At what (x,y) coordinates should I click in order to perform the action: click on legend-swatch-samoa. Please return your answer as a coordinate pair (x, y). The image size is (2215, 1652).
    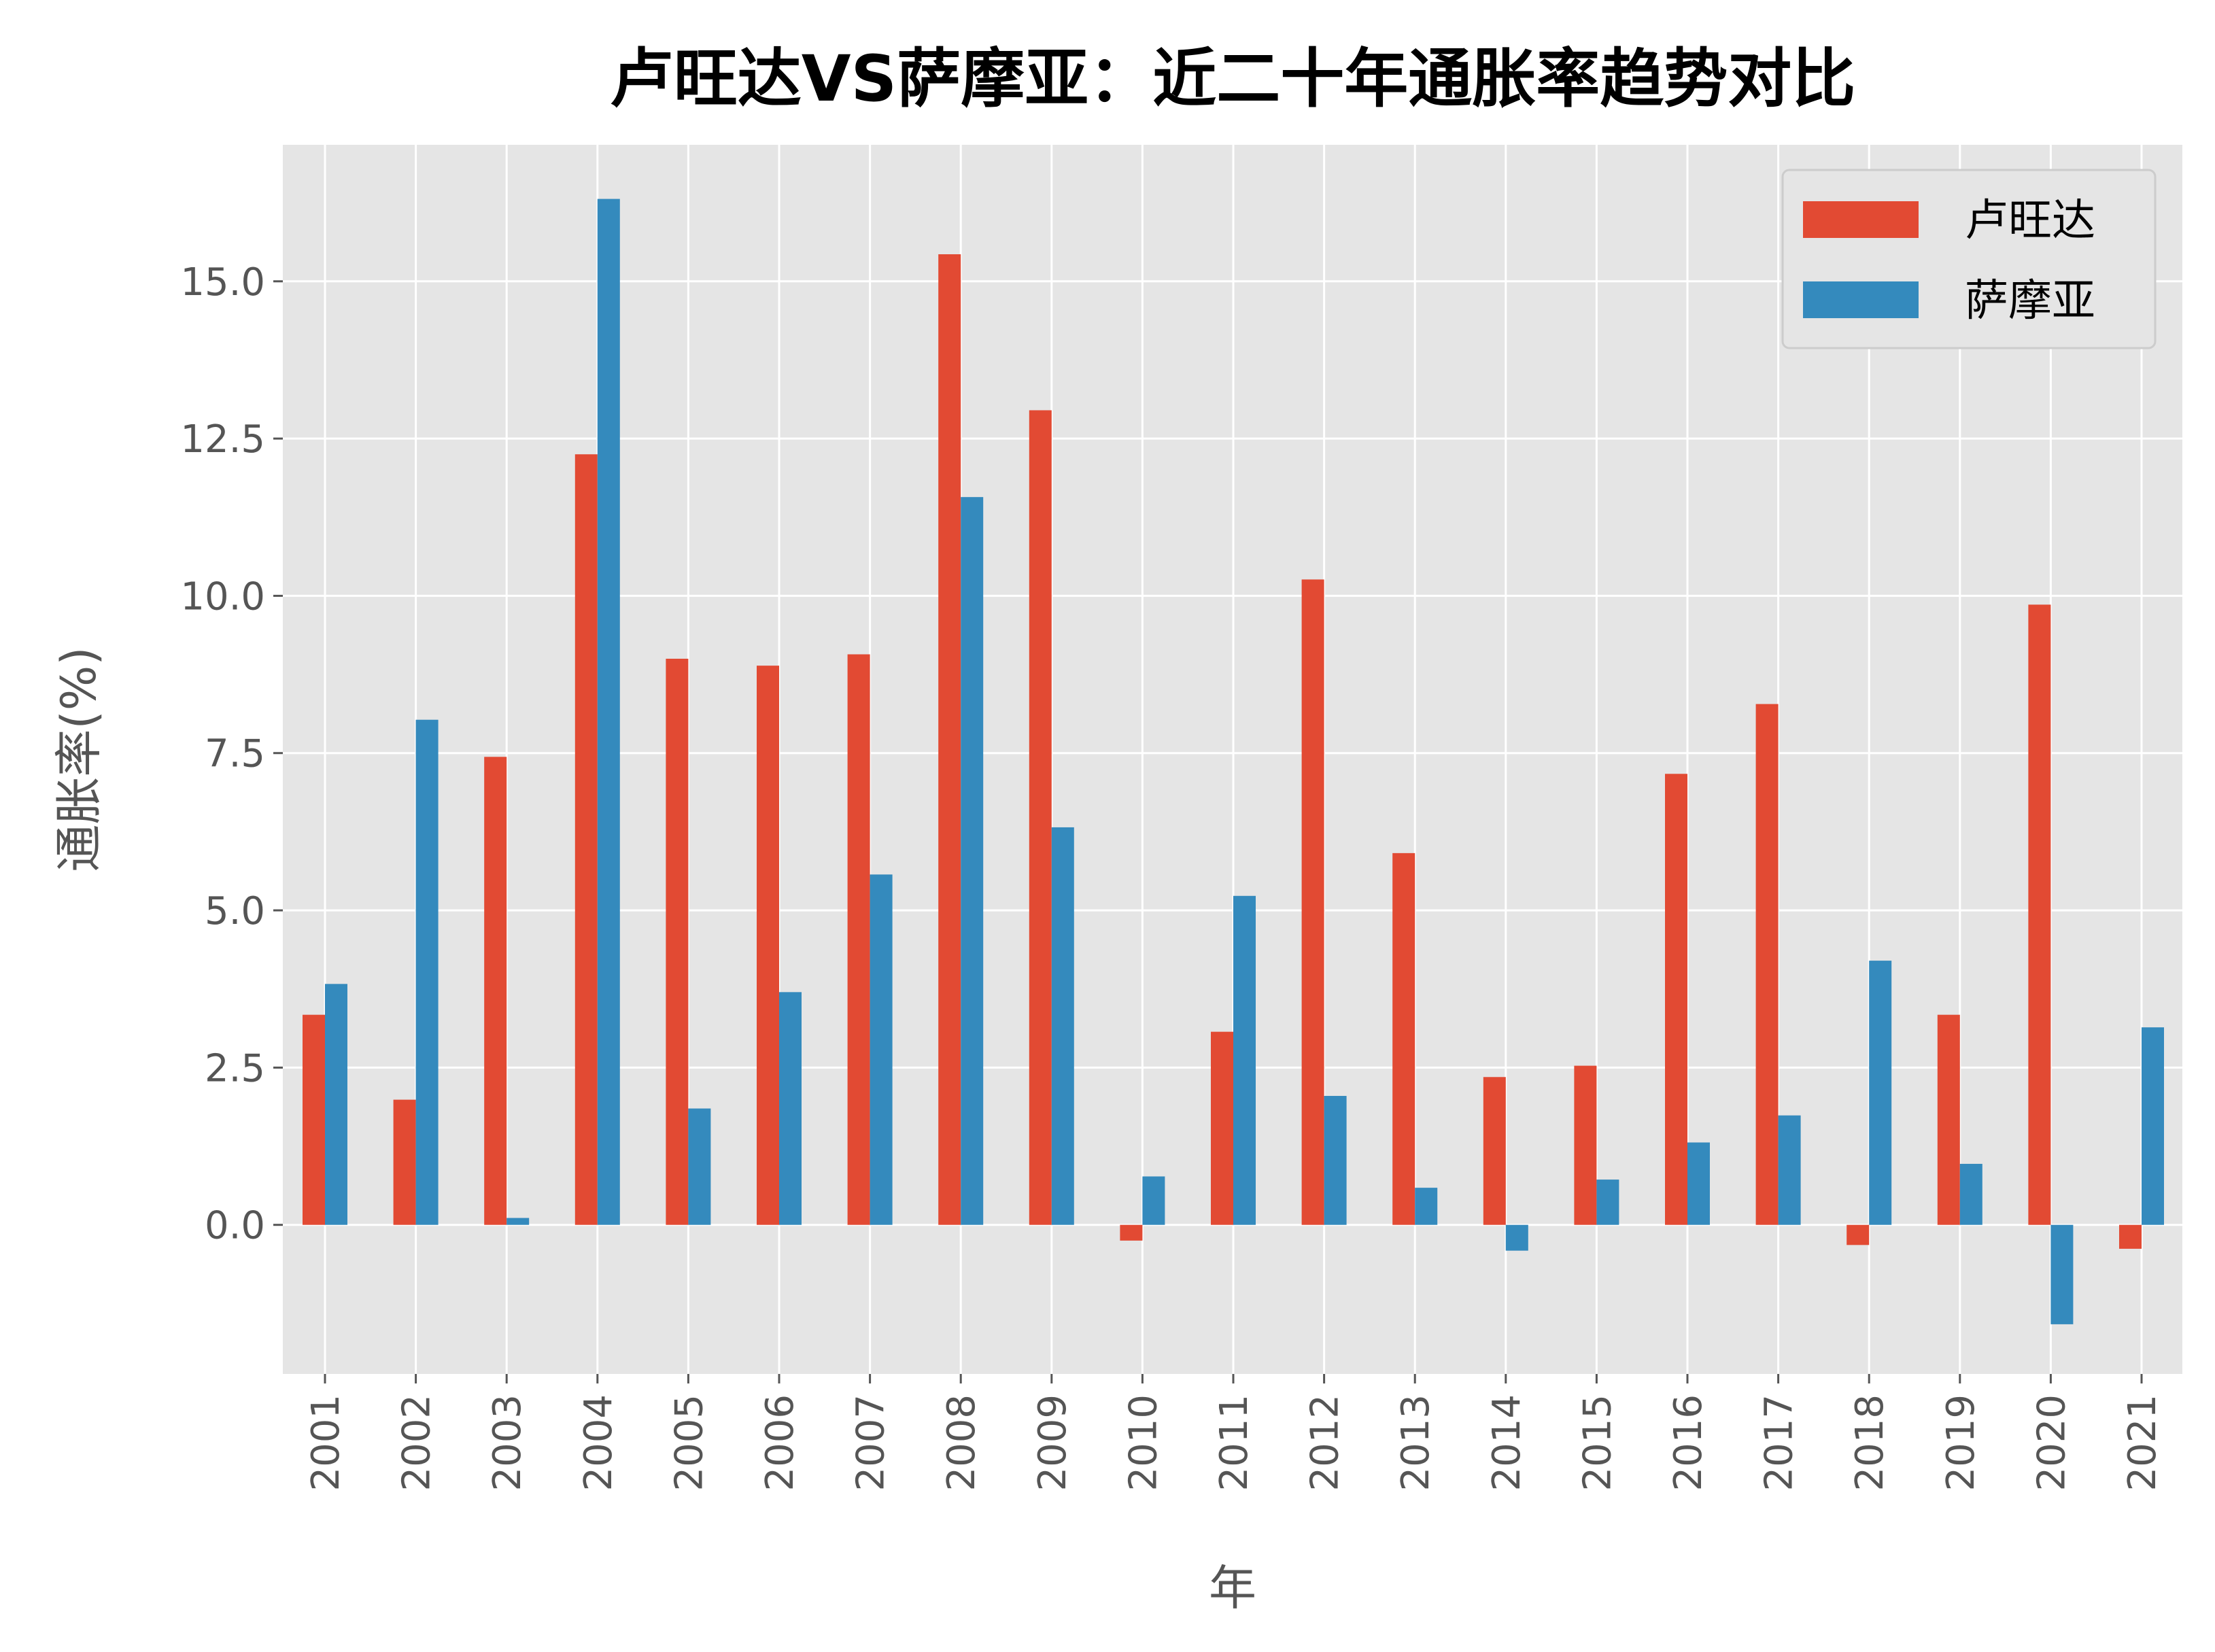
    Looking at the image, I should click on (1861, 299).